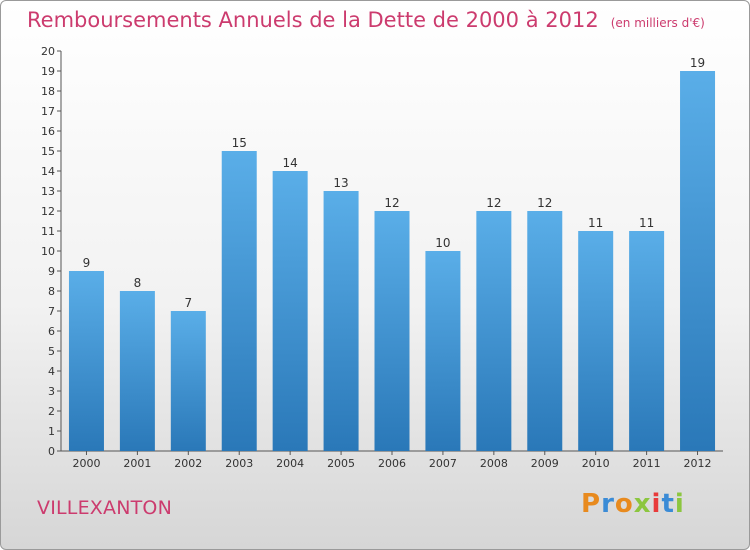  Describe the element at coordinates (51, 431) in the screenshot. I see `y-tick-label: 1` at that location.